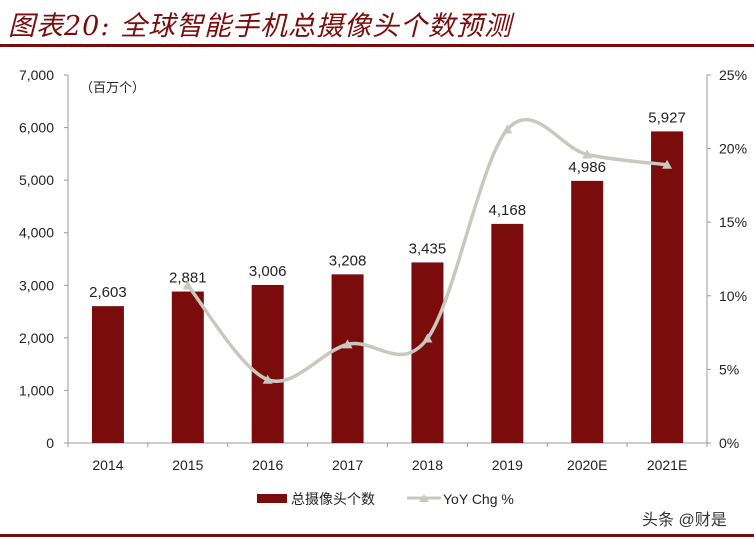  Describe the element at coordinates (729, 443) in the screenshot. I see `right-tick-label: 0%` at that location.